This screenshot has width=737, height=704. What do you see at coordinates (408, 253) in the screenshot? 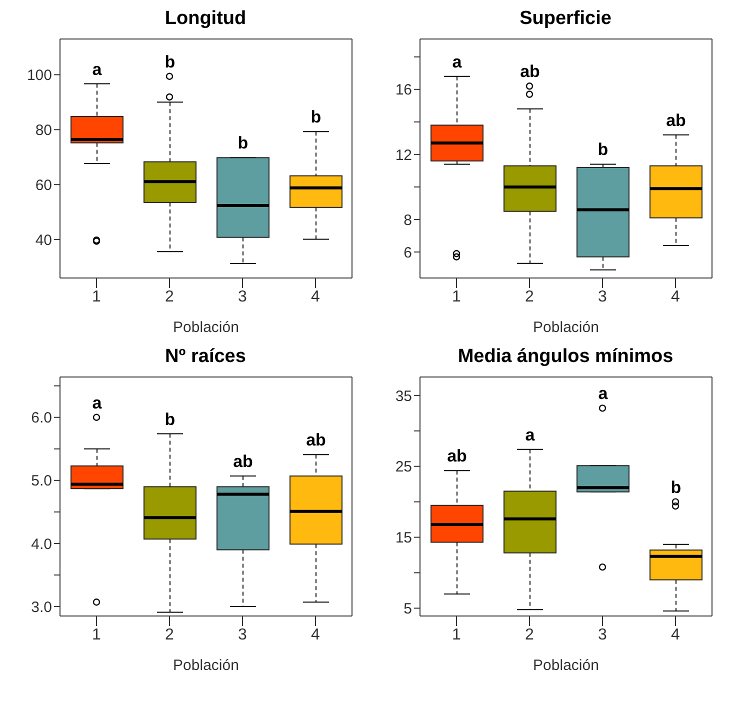
I see `y-tick-label: 6` at bounding box center [408, 253].